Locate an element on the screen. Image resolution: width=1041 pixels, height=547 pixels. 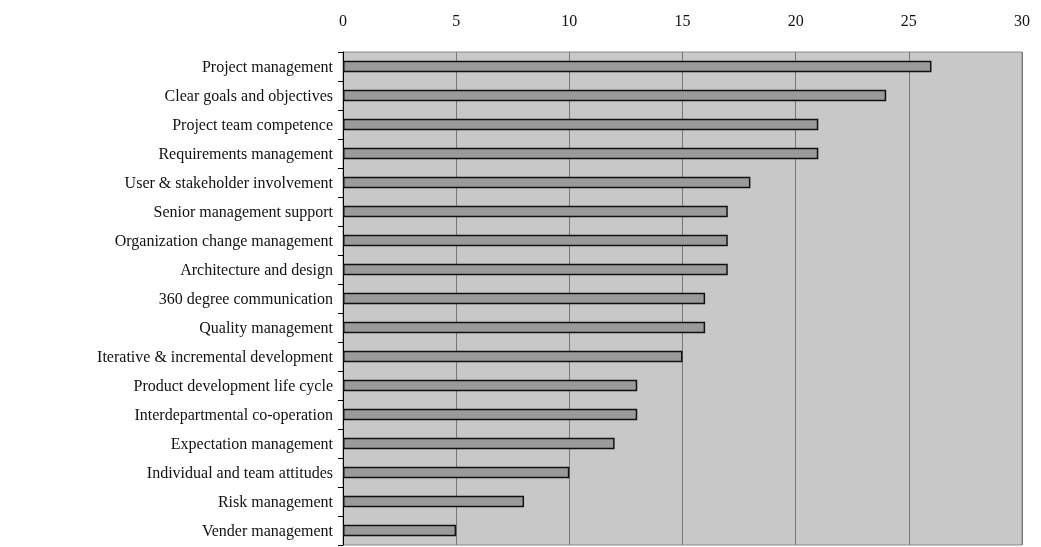
y-tick-label: 360 degree communication is located at coordinates (245, 299).